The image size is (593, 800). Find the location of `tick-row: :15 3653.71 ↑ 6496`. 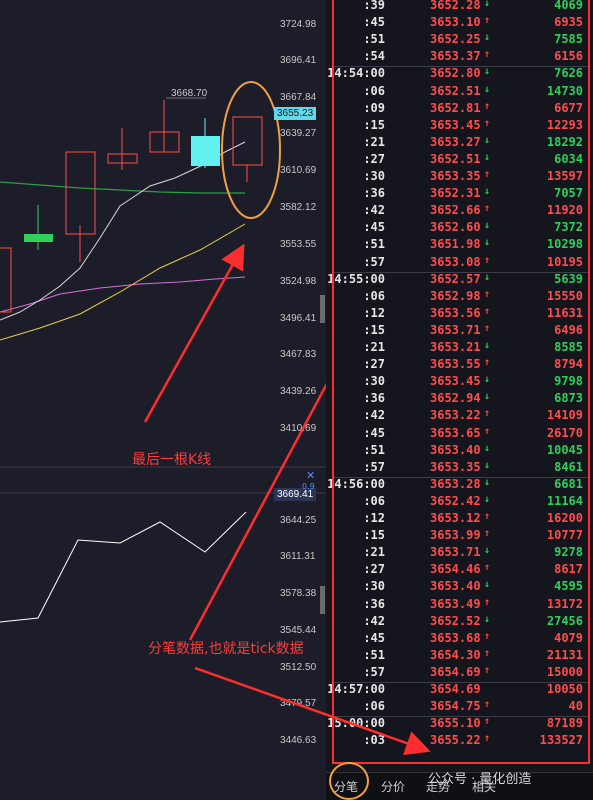

tick-row: :15 3653.71 ↑ 6496 is located at coordinates (459, 331).